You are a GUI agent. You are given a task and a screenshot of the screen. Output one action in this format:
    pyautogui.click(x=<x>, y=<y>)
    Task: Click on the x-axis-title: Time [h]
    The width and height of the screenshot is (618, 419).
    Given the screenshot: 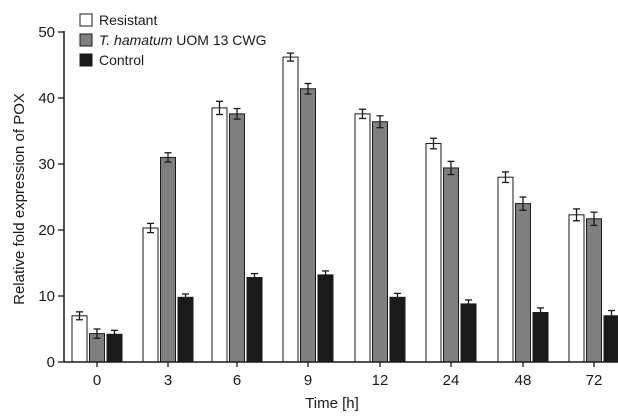 What is the action you would take?
    pyautogui.click(x=332, y=403)
    